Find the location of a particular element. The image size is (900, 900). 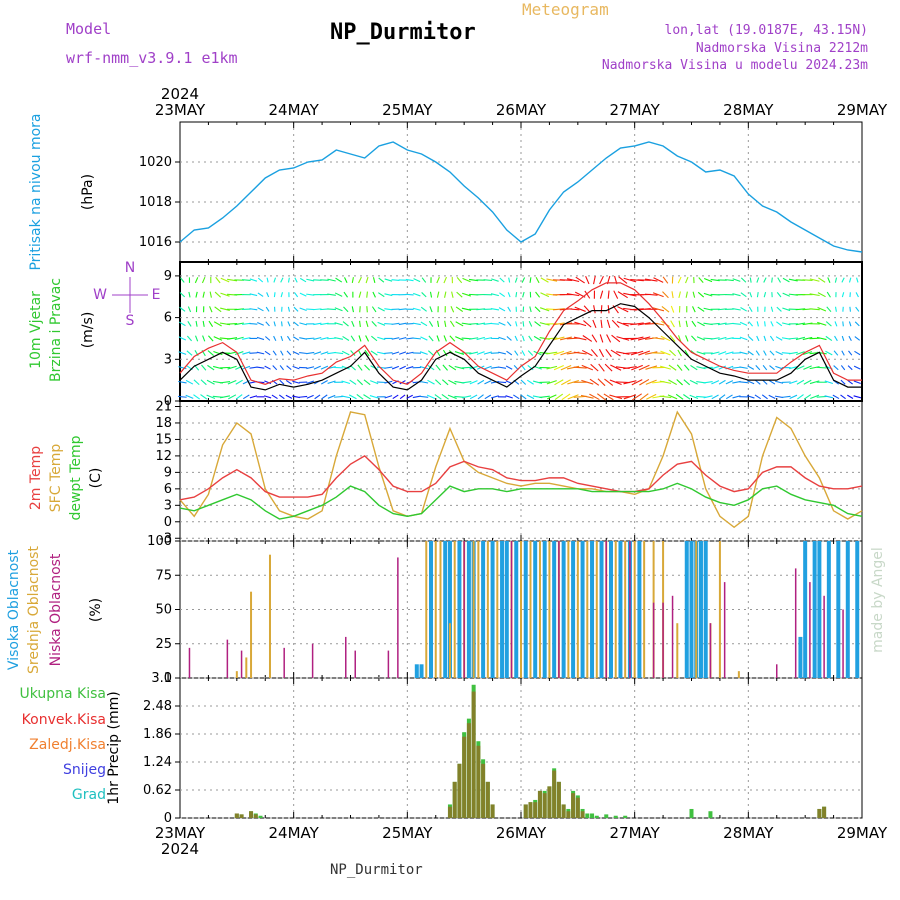

precip-total-bar is located at coordinates (625, 816).